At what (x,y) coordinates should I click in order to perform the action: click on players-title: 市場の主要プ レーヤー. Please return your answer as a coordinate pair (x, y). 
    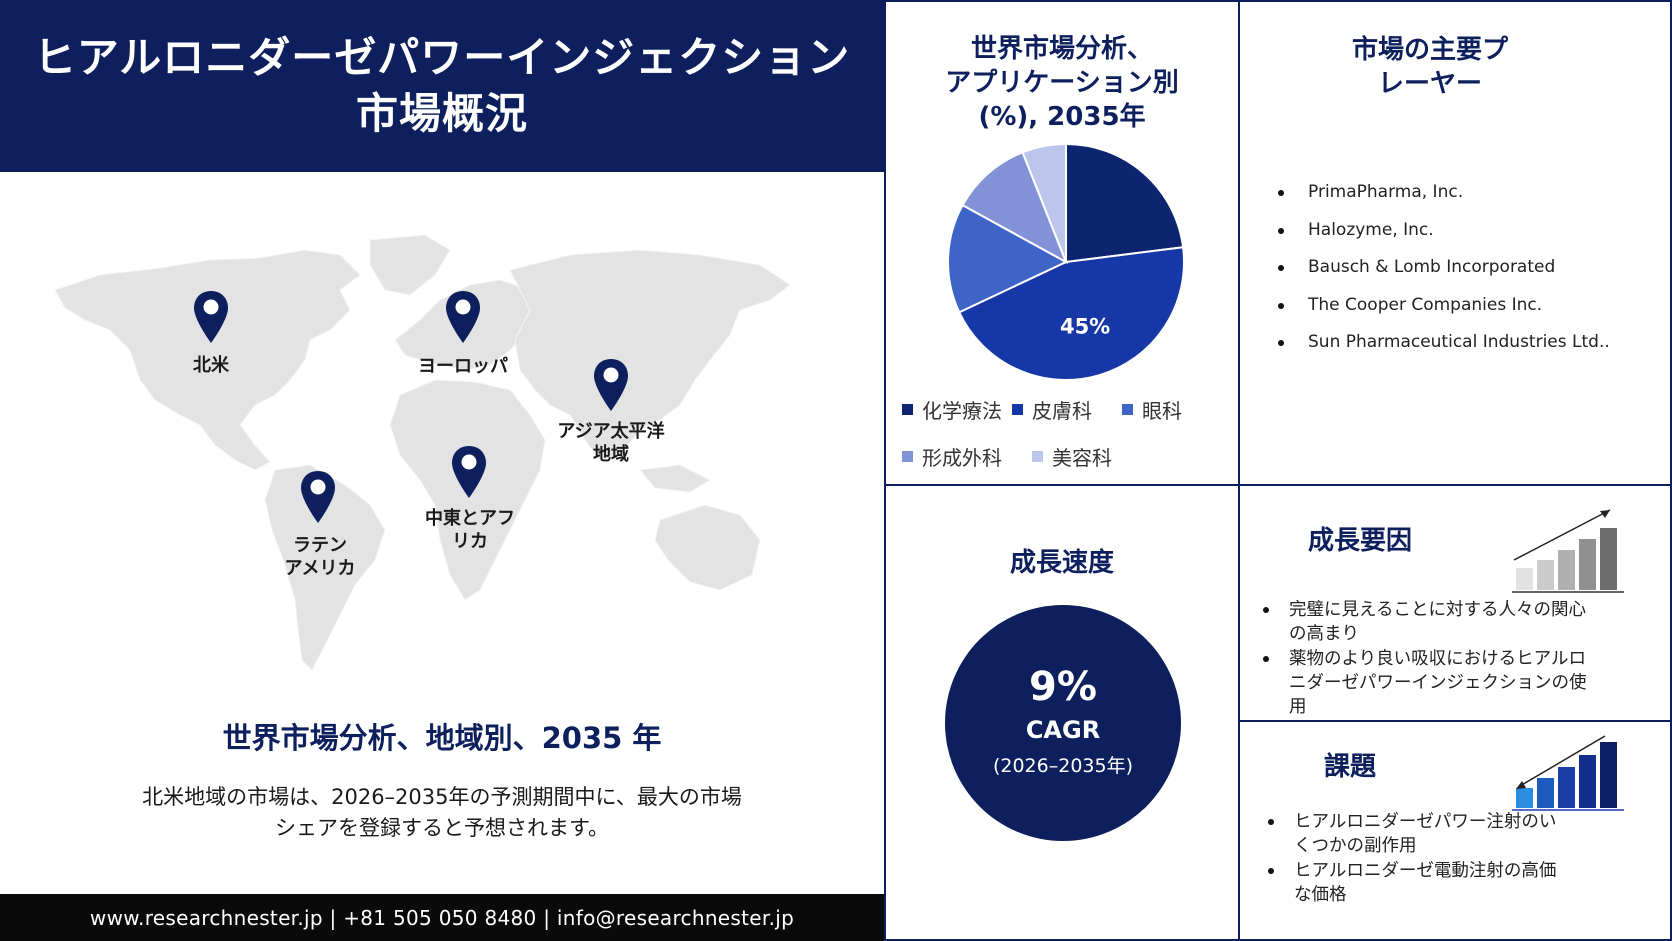
    Looking at the image, I should click on (1429, 67).